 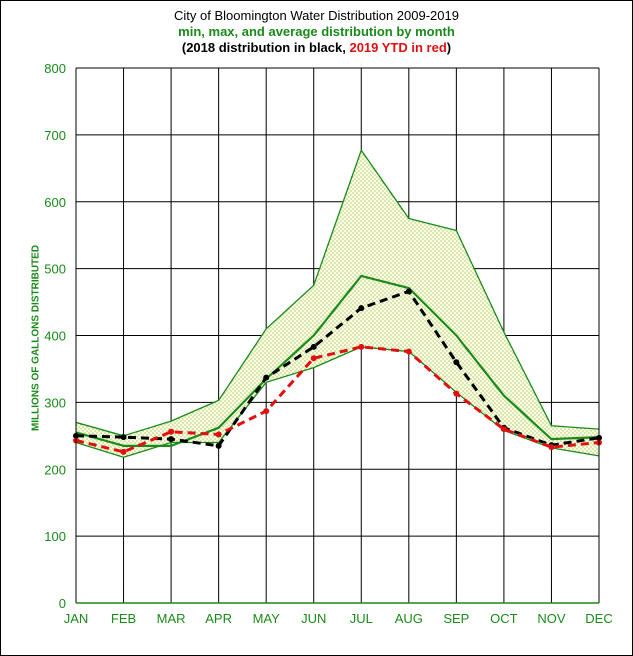 I want to click on x-tick-label: OCT, so click(x=504, y=618).